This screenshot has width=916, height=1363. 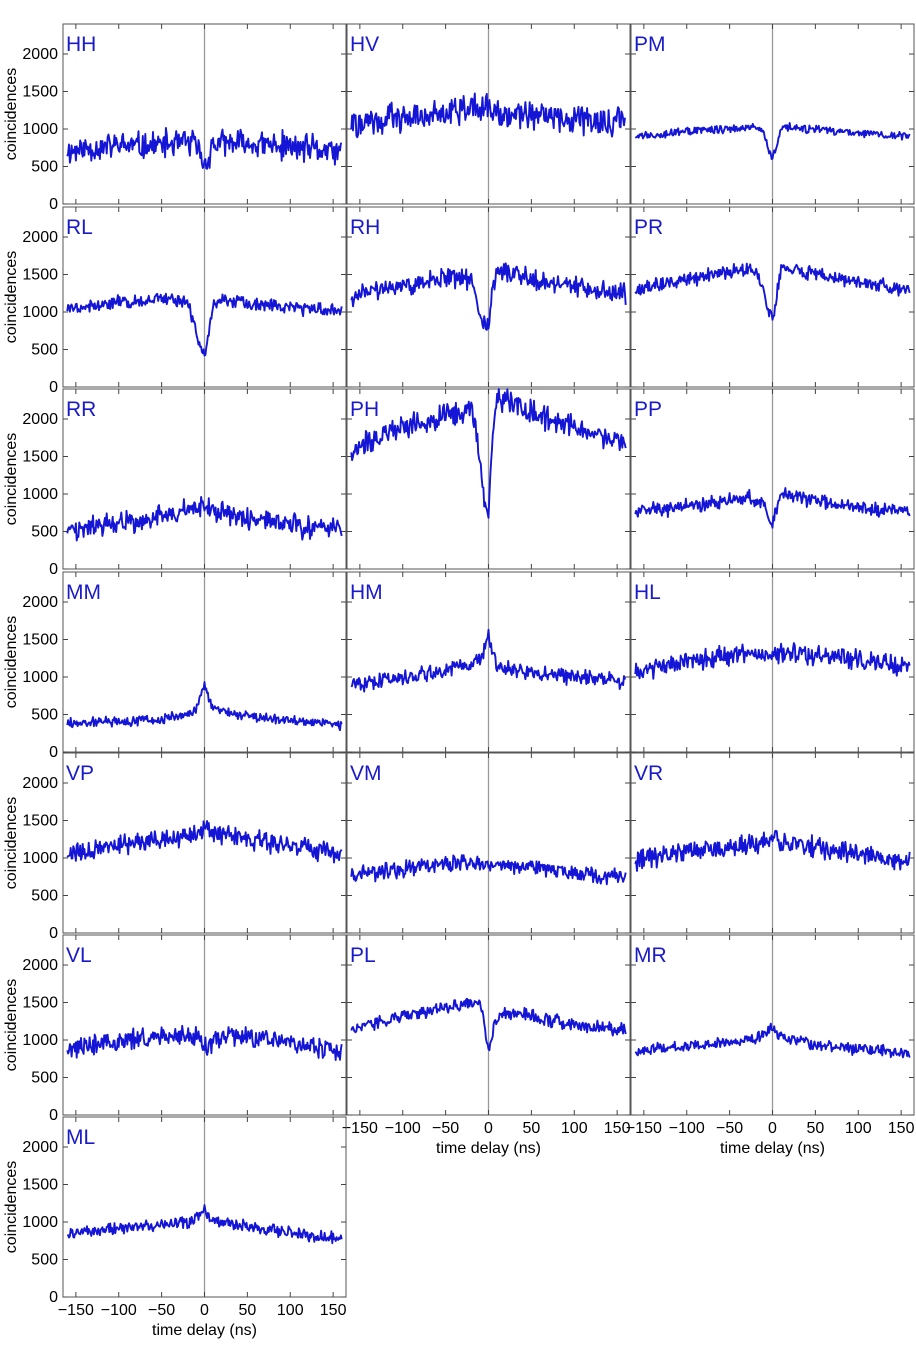 What do you see at coordinates (772, 479) in the screenshot?
I see `panel-pp: PP` at bounding box center [772, 479].